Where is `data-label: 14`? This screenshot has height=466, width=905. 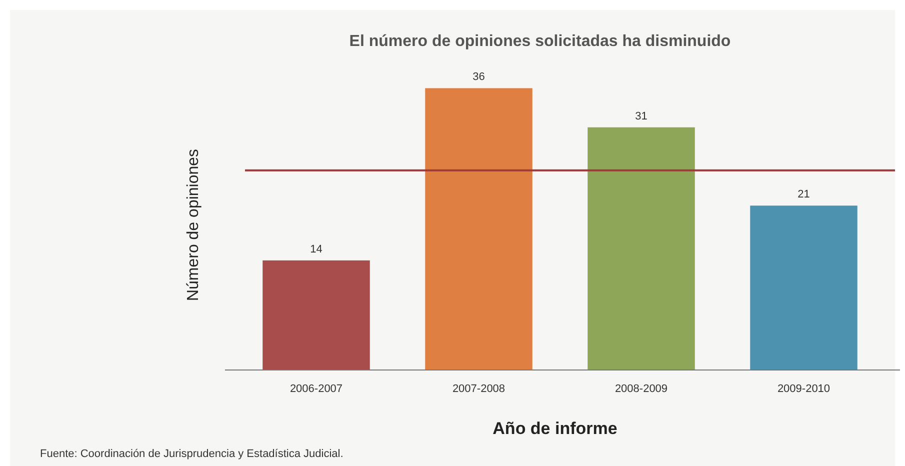 data-label: 14 is located at coordinates (316, 249).